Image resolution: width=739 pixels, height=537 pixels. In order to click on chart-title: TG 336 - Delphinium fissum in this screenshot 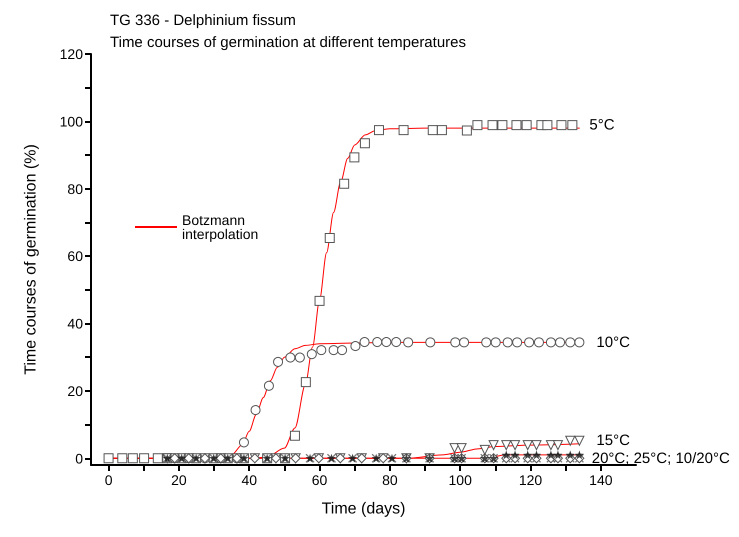, I will do `click(203, 20)`.